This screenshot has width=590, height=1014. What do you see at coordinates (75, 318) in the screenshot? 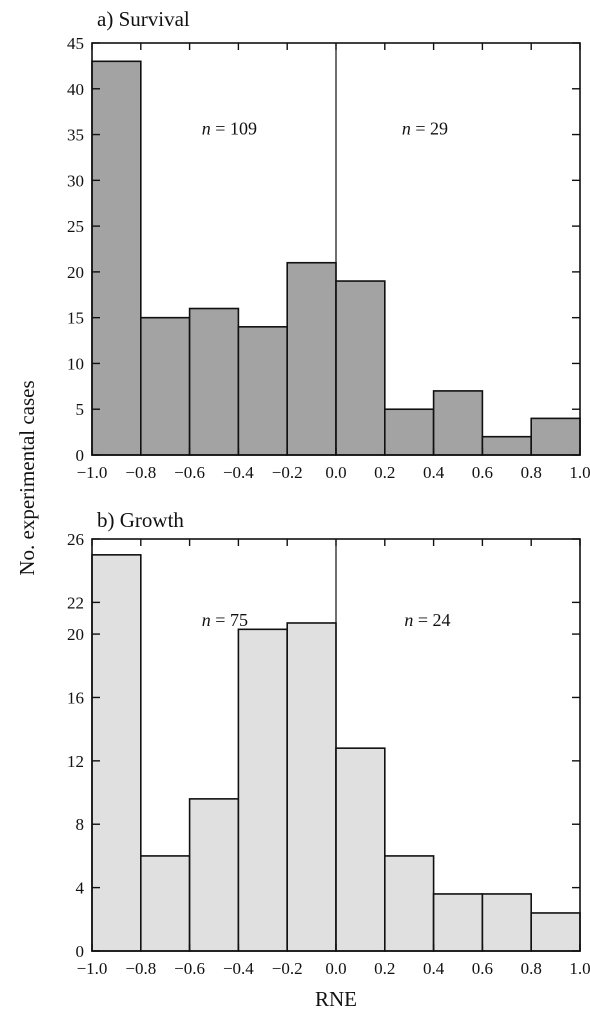
I see `y-tick-label: 15` at bounding box center [75, 318].